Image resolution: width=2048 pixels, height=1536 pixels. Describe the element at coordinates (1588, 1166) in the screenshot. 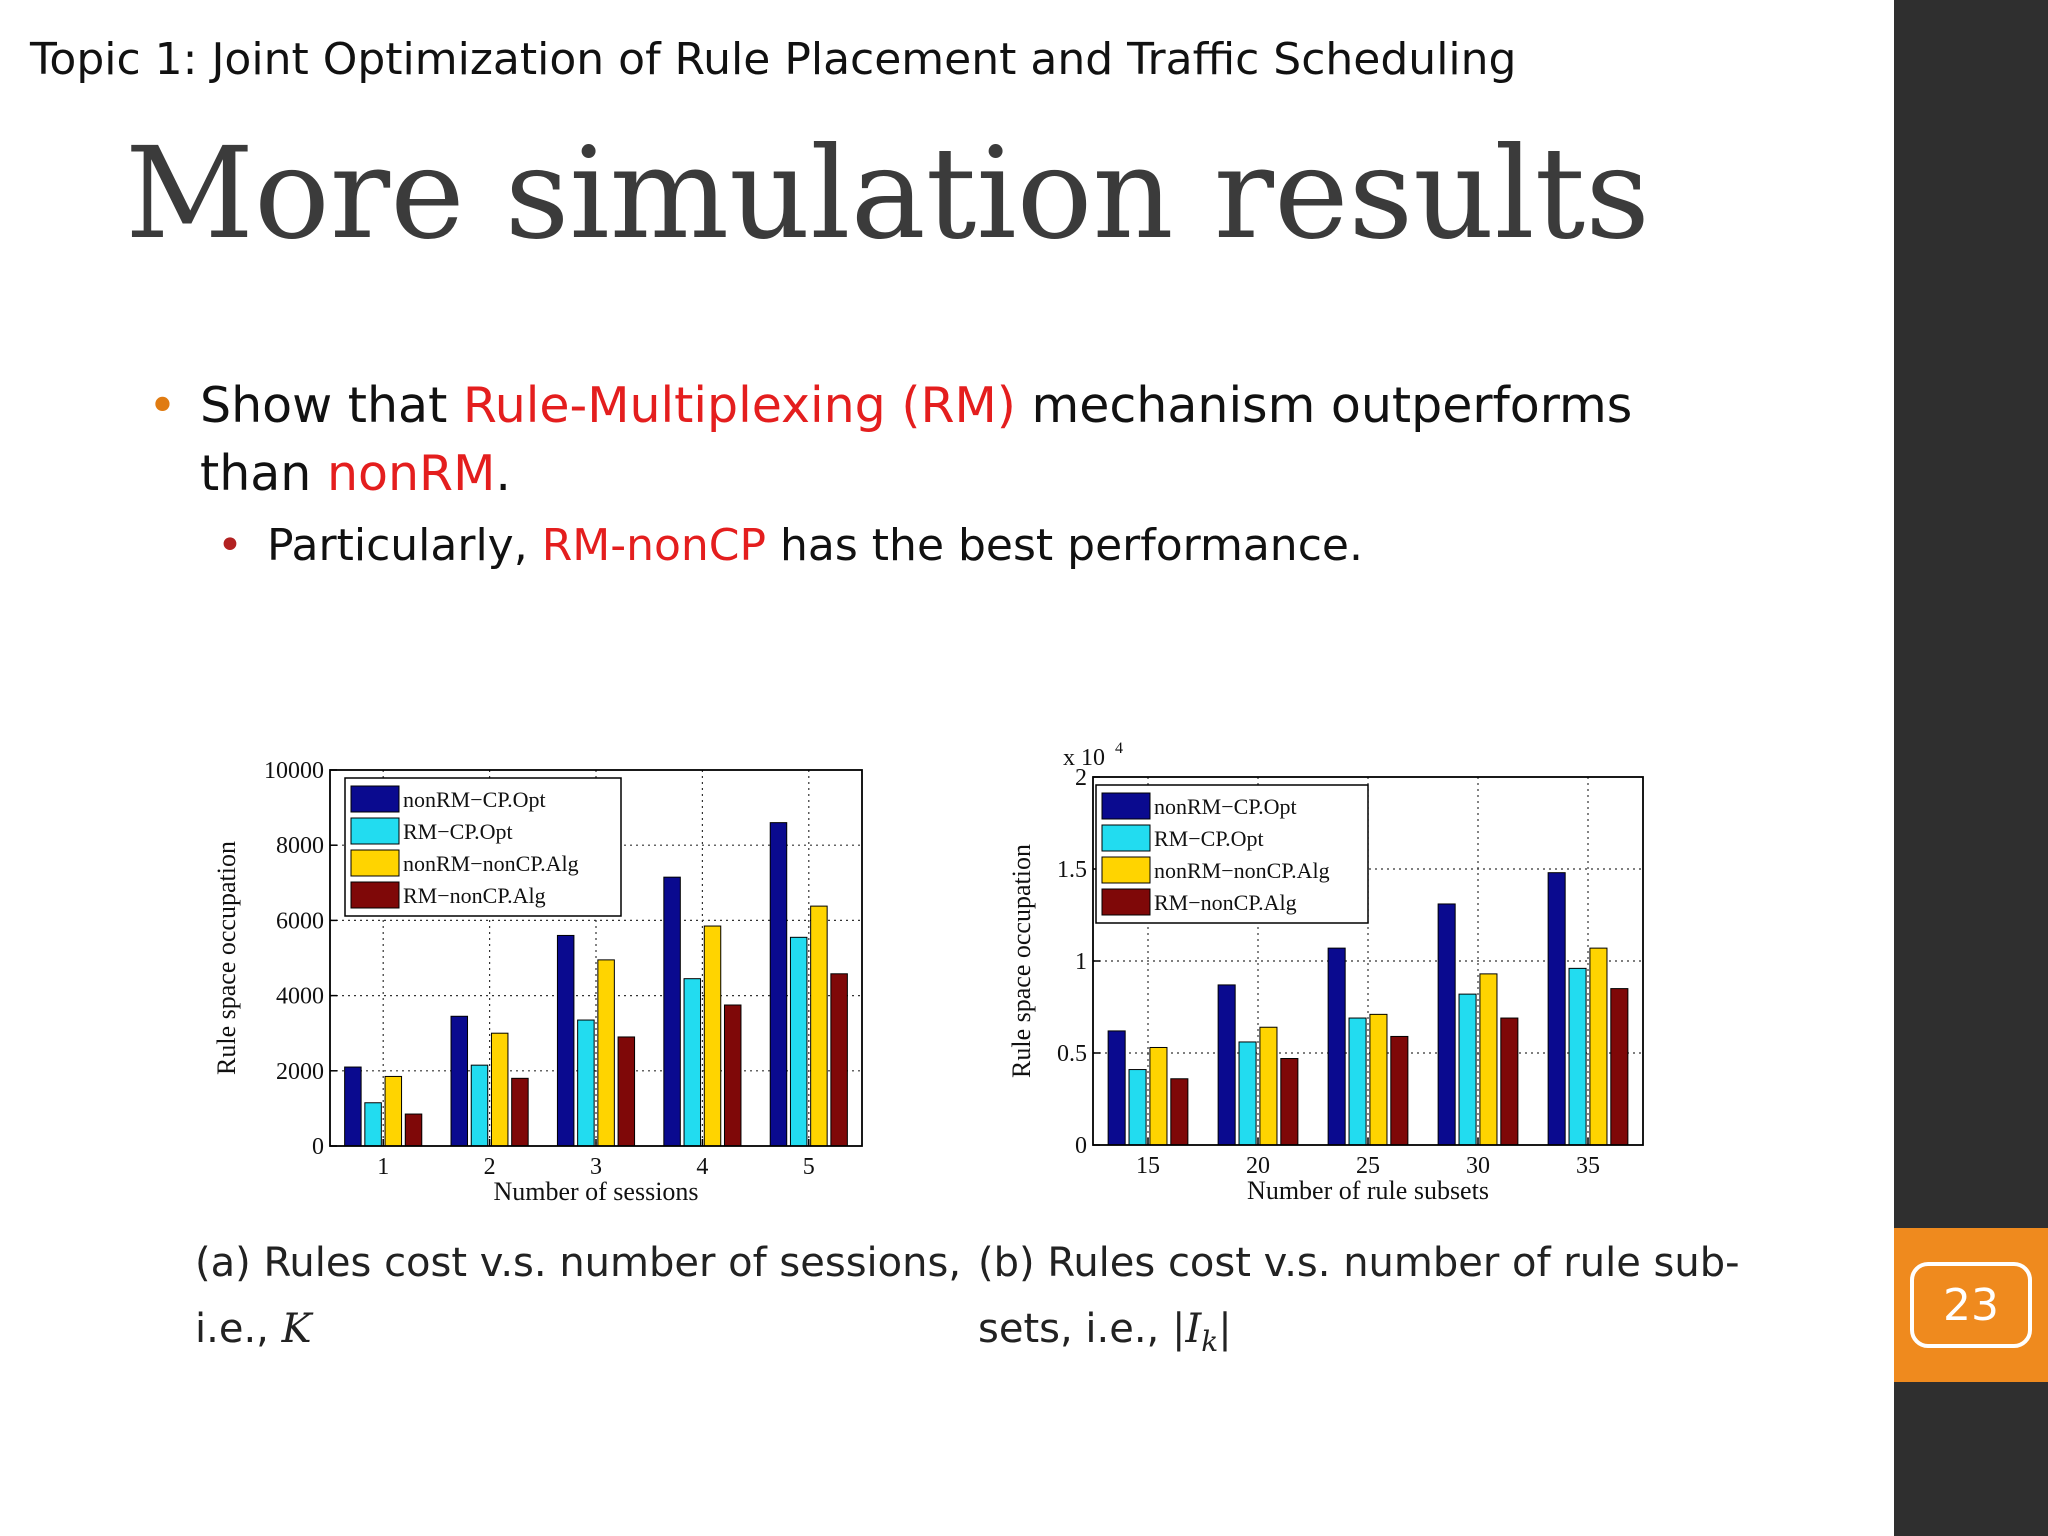

I see `x-tick-label: 35` at that location.